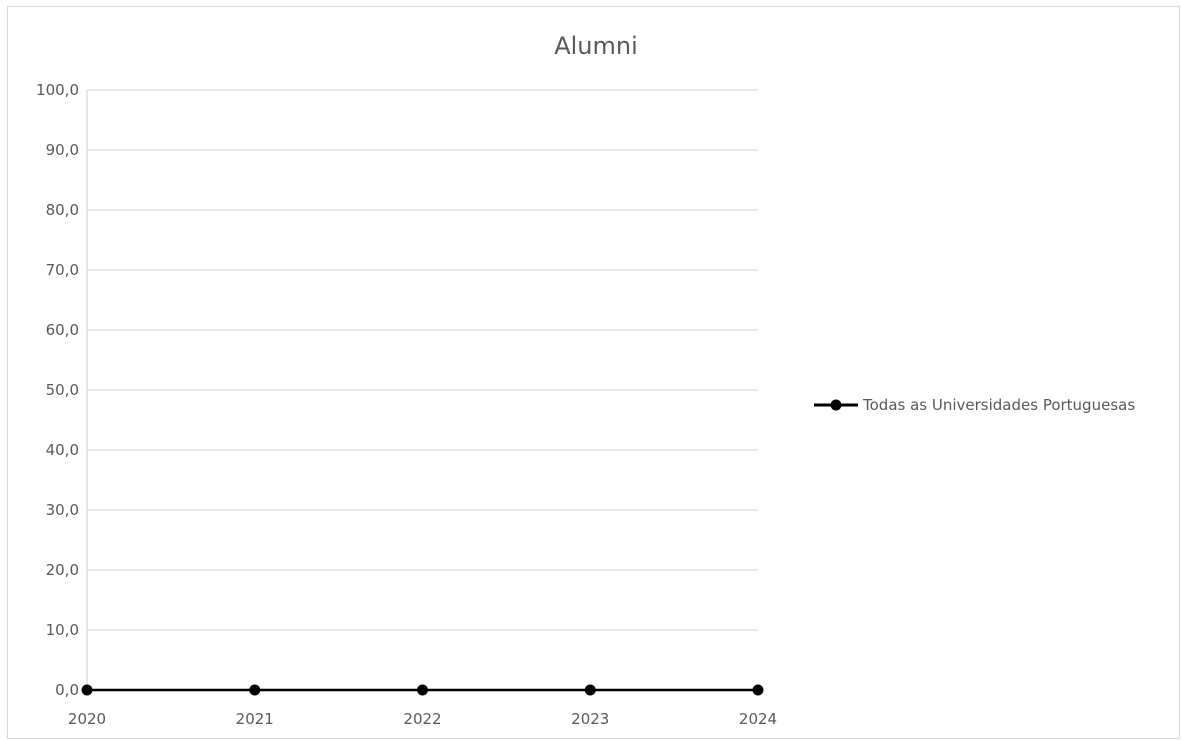 Image resolution: width=1181 pixels, height=740 pixels. I want to click on x-axis: 2020 2021 2022 2023 2024, so click(422, 719).